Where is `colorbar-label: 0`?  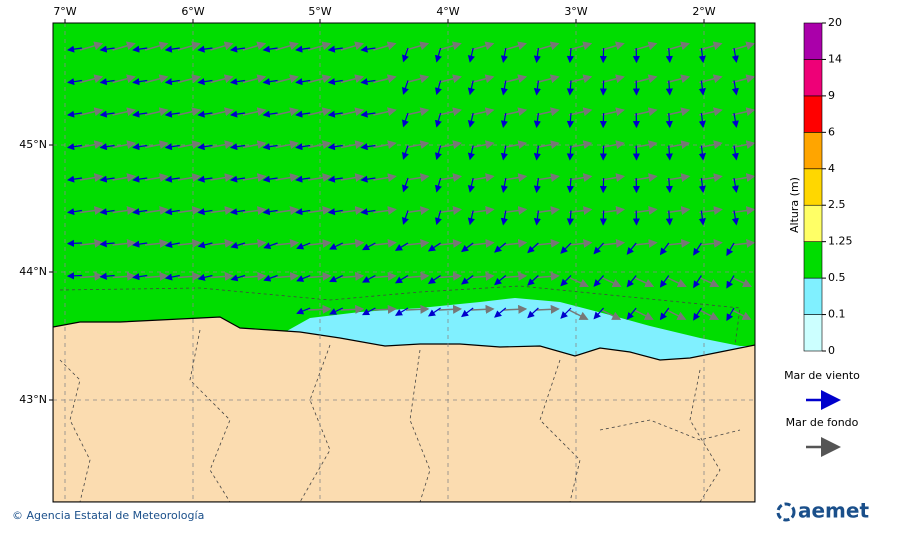 colorbar-label: 0 is located at coordinates (831, 350).